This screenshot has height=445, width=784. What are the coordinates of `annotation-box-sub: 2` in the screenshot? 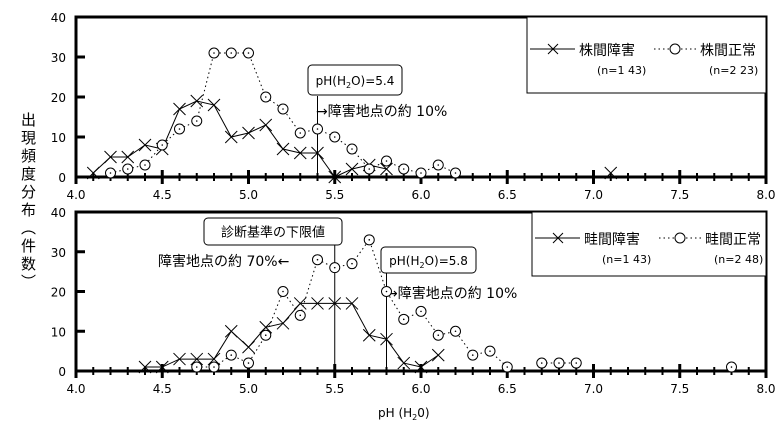 It's located at (348, 85).